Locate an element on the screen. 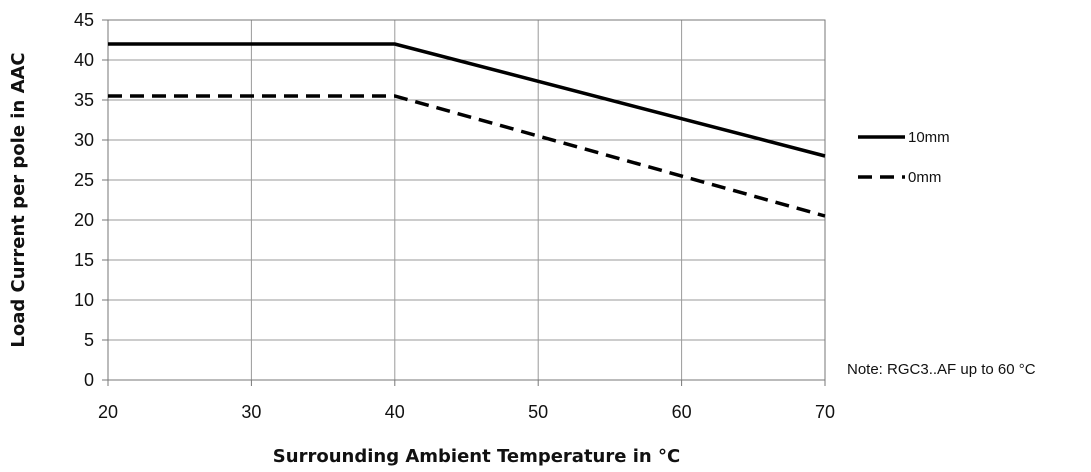  y-tick-label: 0 is located at coordinates (89, 380).